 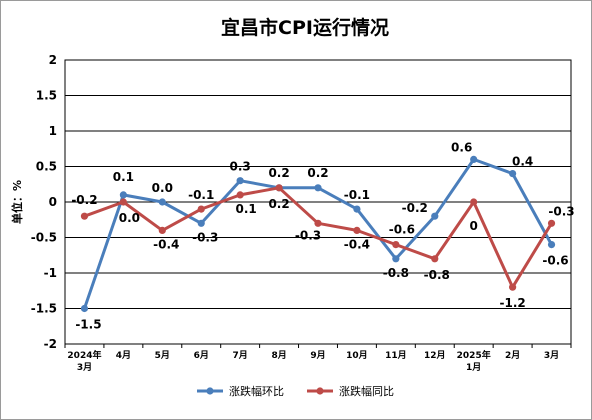 I want to click on y-tick-label: 1.5, so click(x=46, y=96).